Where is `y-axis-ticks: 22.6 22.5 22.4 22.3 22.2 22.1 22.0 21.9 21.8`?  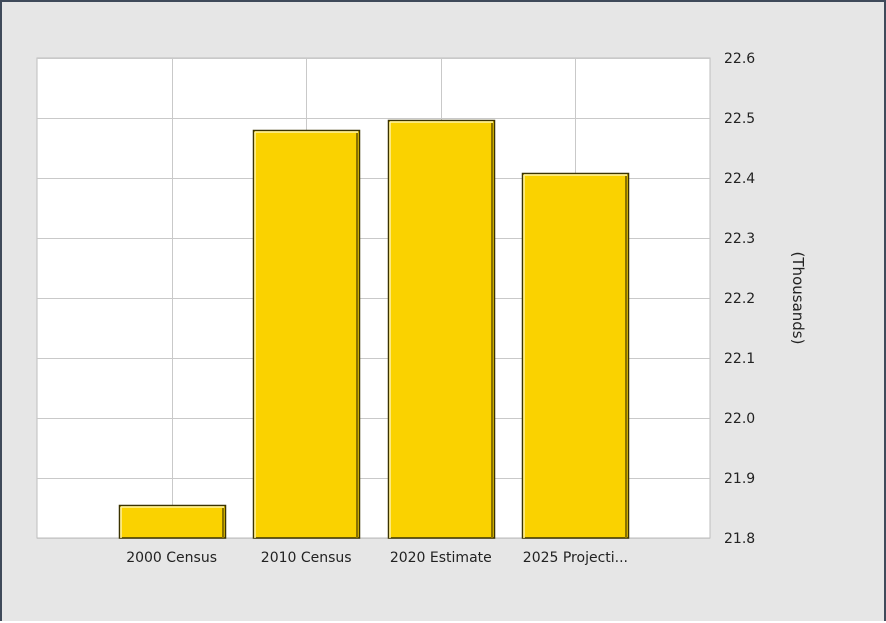
y-axis-ticks: 22.6 22.5 22.4 22.3 22.2 22.1 22.0 21.9 21.8 is located at coordinates (739, 299).